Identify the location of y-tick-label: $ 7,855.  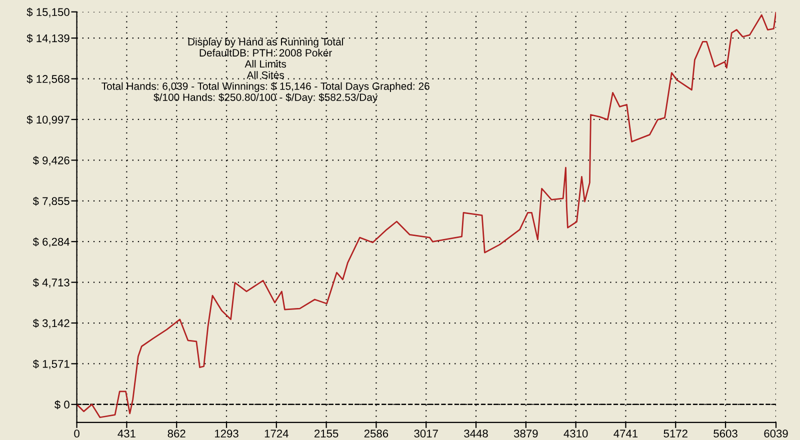
(51, 201).